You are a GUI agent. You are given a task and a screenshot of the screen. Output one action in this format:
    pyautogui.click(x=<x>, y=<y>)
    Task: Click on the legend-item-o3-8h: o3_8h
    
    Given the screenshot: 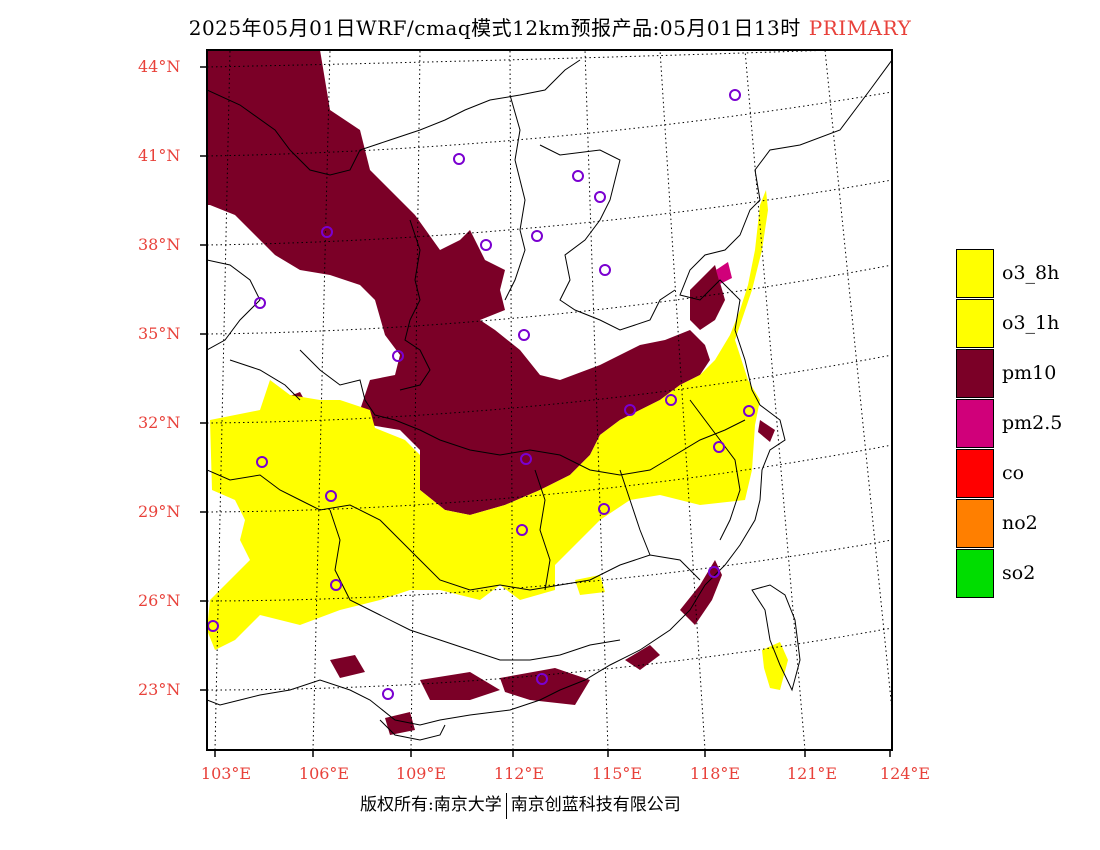 What is the action you would take?
    pyautogui.click(x=1015, y=274)
    